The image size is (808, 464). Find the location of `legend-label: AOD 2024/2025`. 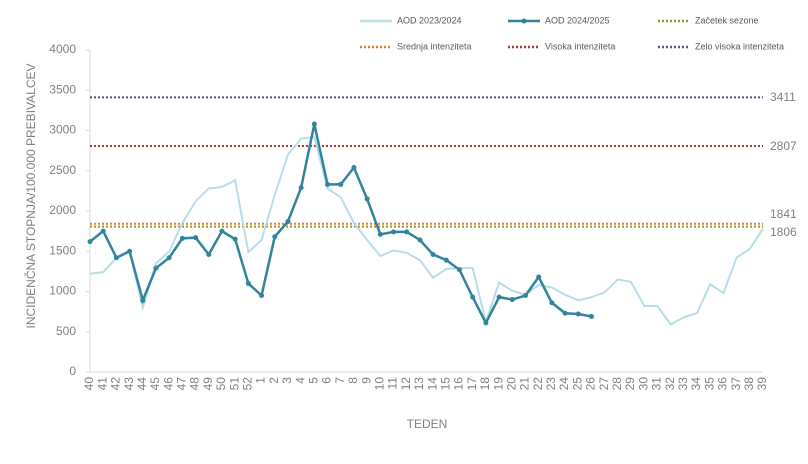

legend-label: AOD 2024/2025 is located at coordinates (577, 20).